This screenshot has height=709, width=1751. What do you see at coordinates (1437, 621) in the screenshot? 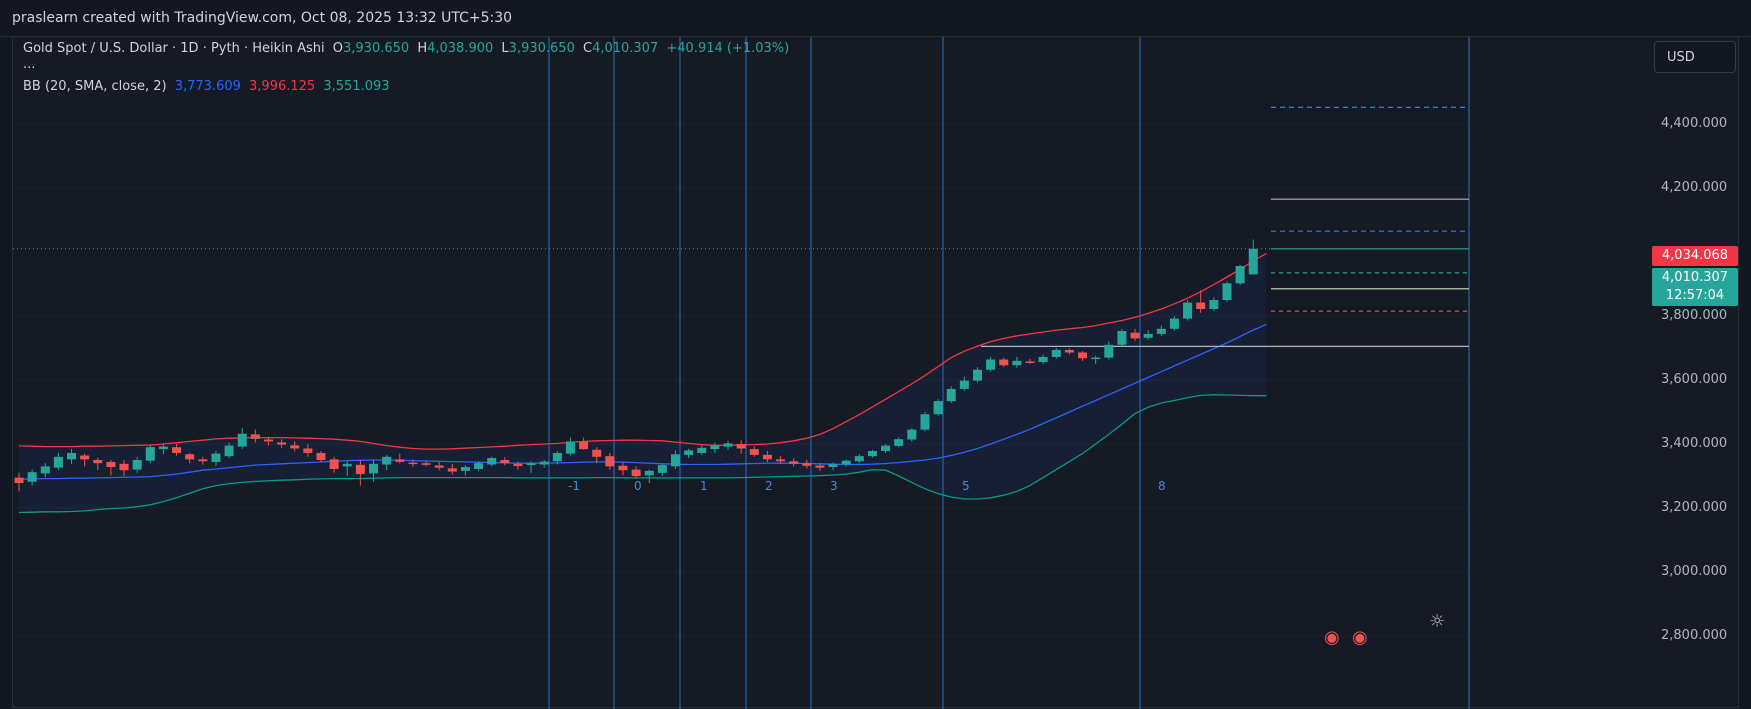
I see `theme-toggle-icon: ☼` at bounding box center [1437, 621].